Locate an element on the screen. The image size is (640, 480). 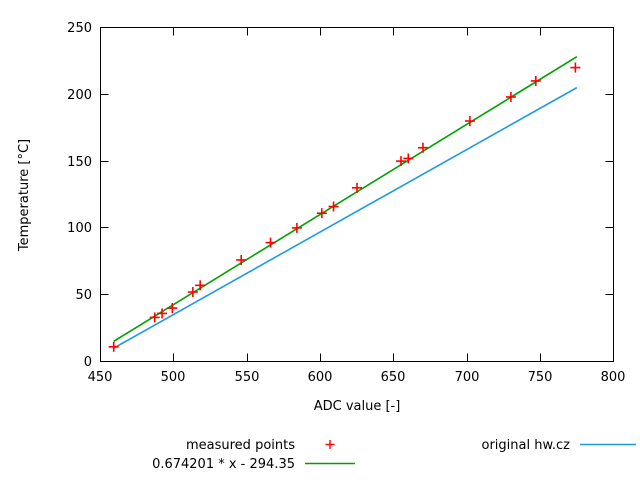
x-axis-tick-labels: 450 500 550 600 650 700 750 800 is located at coordinates (357, 377).